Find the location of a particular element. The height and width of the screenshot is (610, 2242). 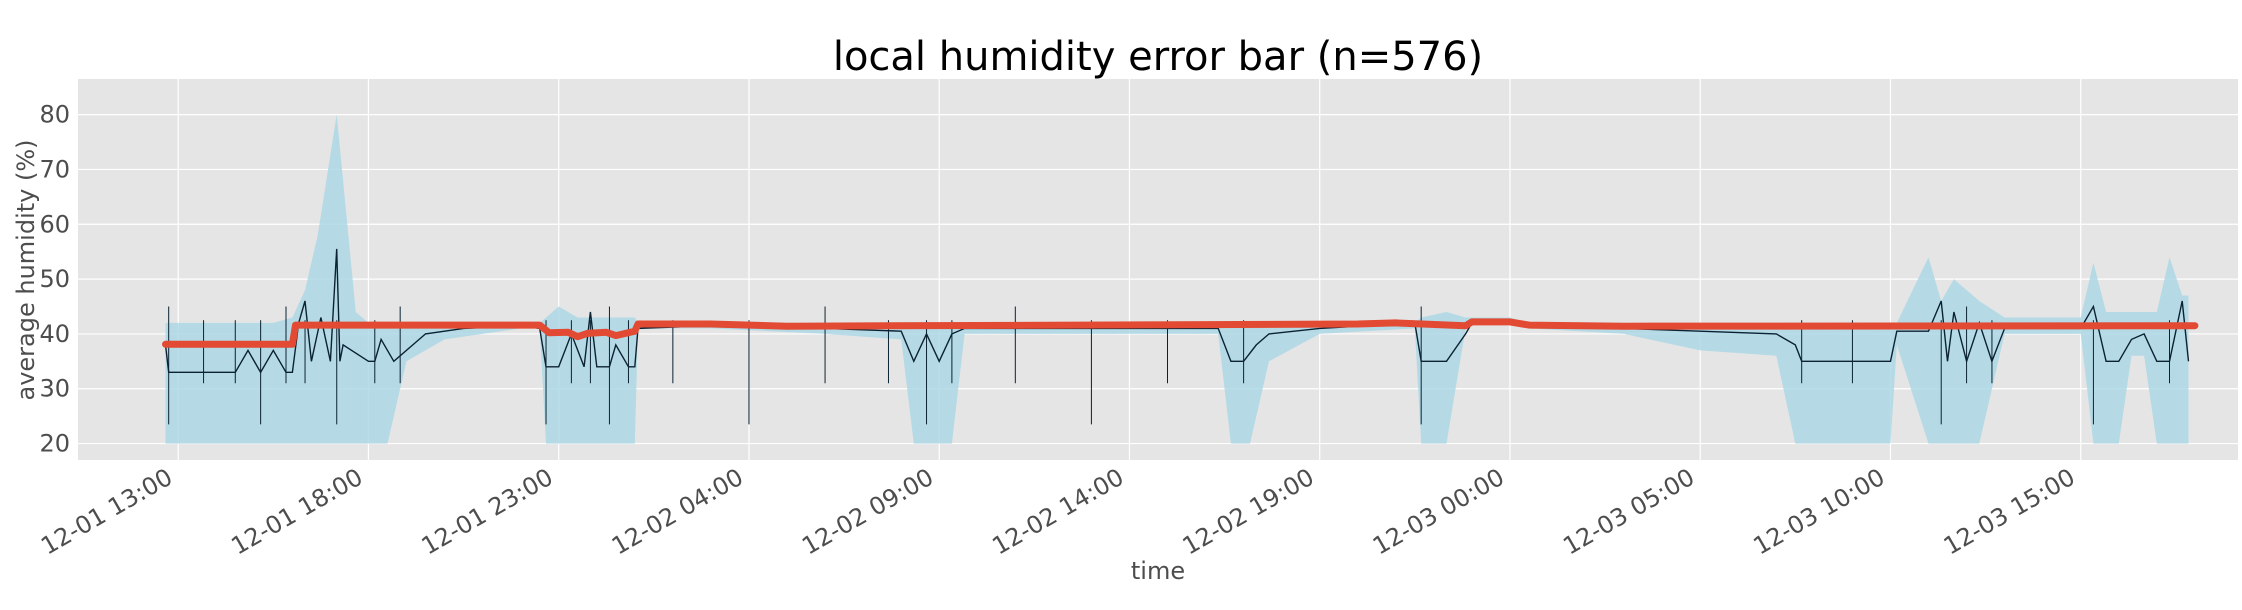

y-axis-label: average humidity (%) is located at coordinates (26, 269).